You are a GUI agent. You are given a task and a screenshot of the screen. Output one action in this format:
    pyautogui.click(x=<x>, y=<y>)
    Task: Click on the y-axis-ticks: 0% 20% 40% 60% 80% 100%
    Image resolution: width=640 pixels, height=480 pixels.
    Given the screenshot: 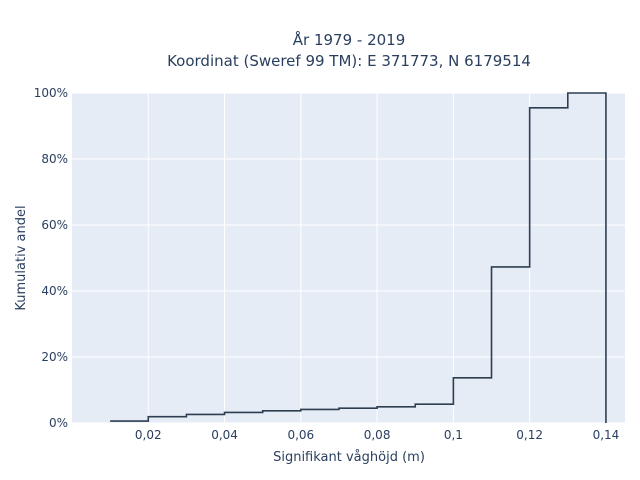 What is the action you would take?
    pyautogui.click(x=51, y=258)
    